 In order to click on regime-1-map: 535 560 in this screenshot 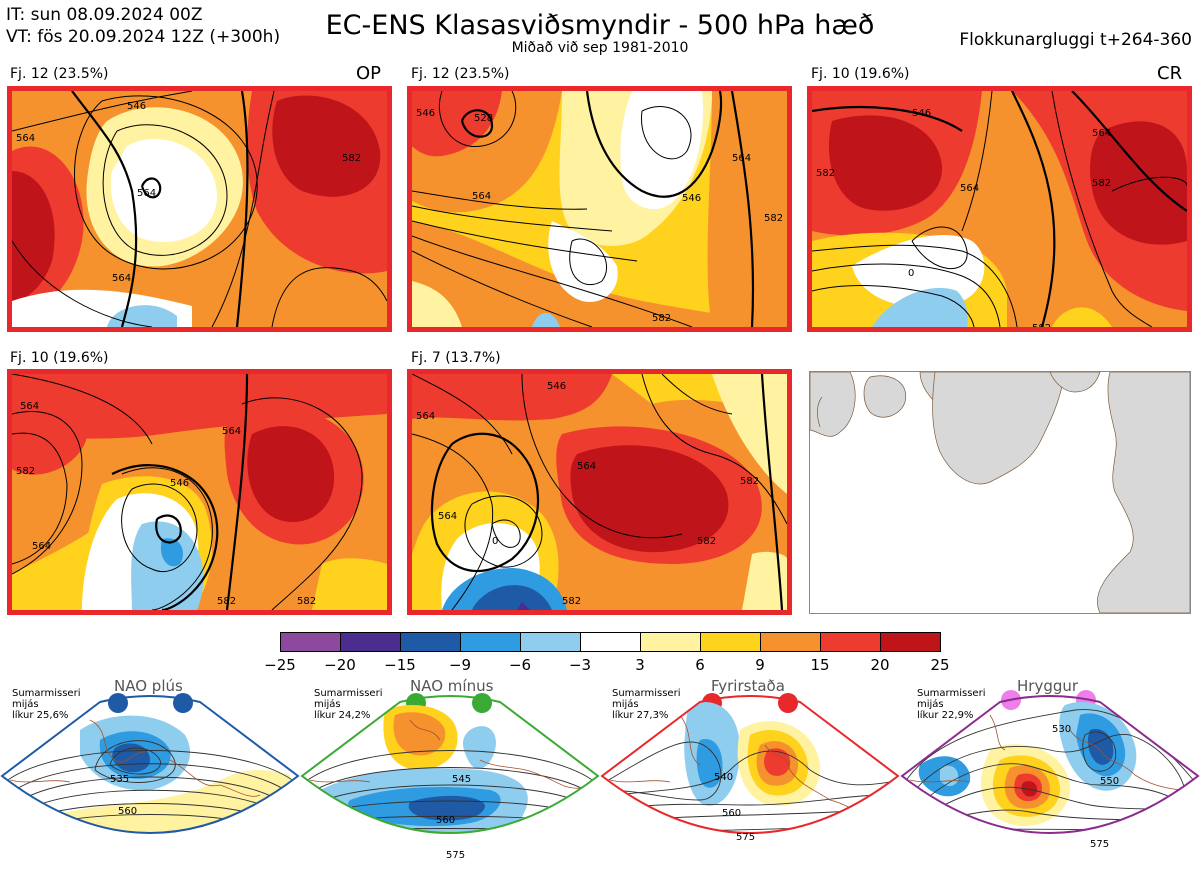, I will do `click(150, 780)`.